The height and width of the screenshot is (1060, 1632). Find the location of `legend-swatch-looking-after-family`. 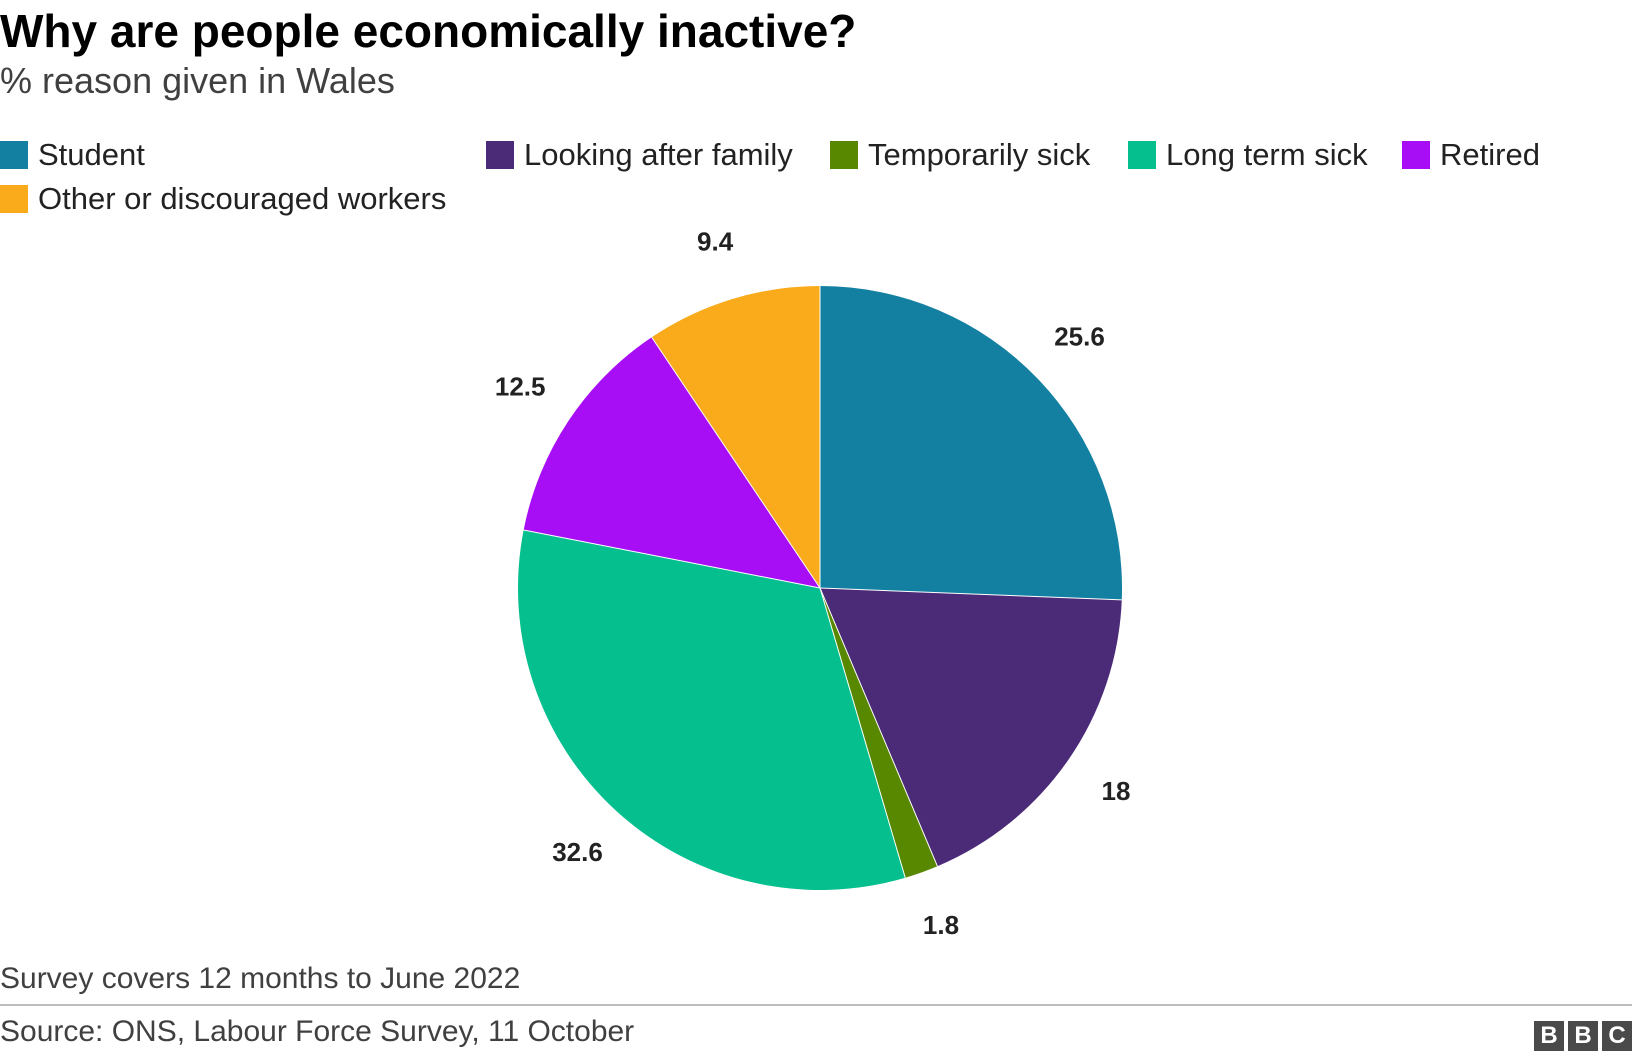

legend-swatch-looking-after-family is located at coordinates (500, 155).